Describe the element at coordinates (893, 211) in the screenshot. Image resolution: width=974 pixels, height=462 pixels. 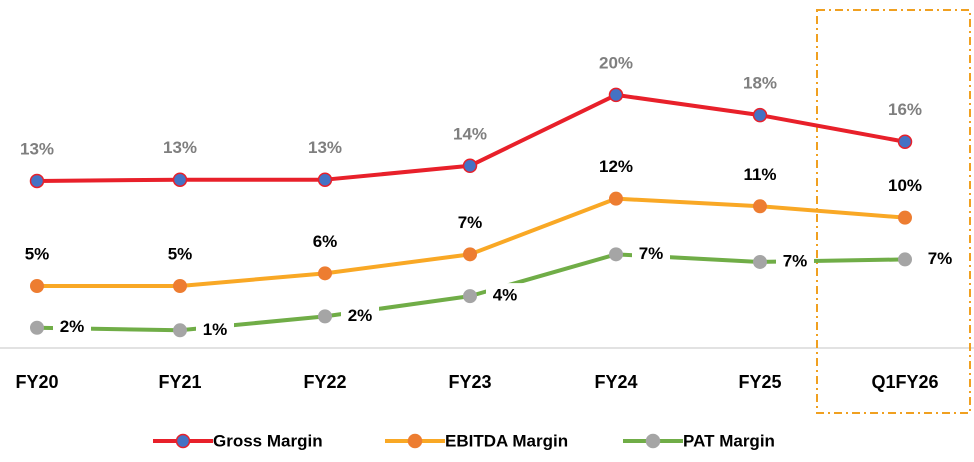
I see `highlight-box` at that location.